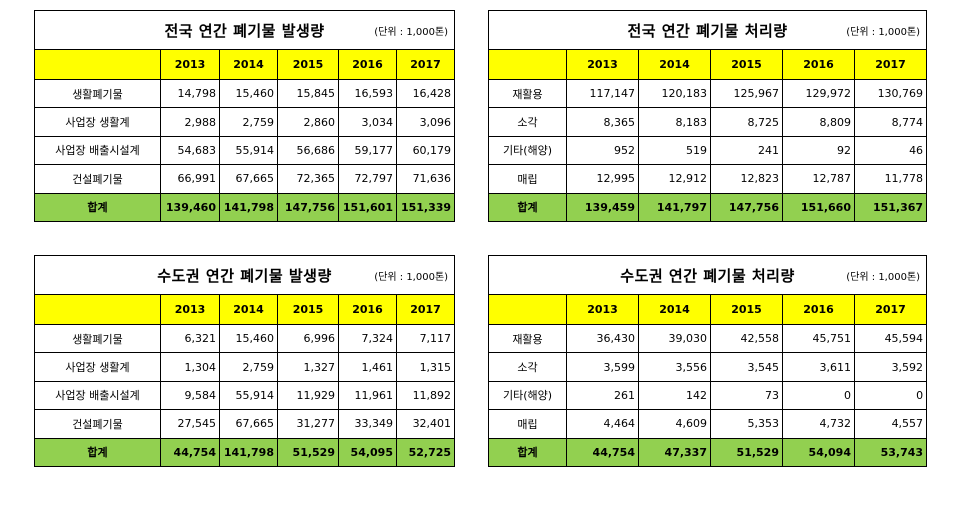  What do you see at coordinates (248, 150) in the screenshot?
I see `cell-value: 55,914` at bounding box center [248, 150].